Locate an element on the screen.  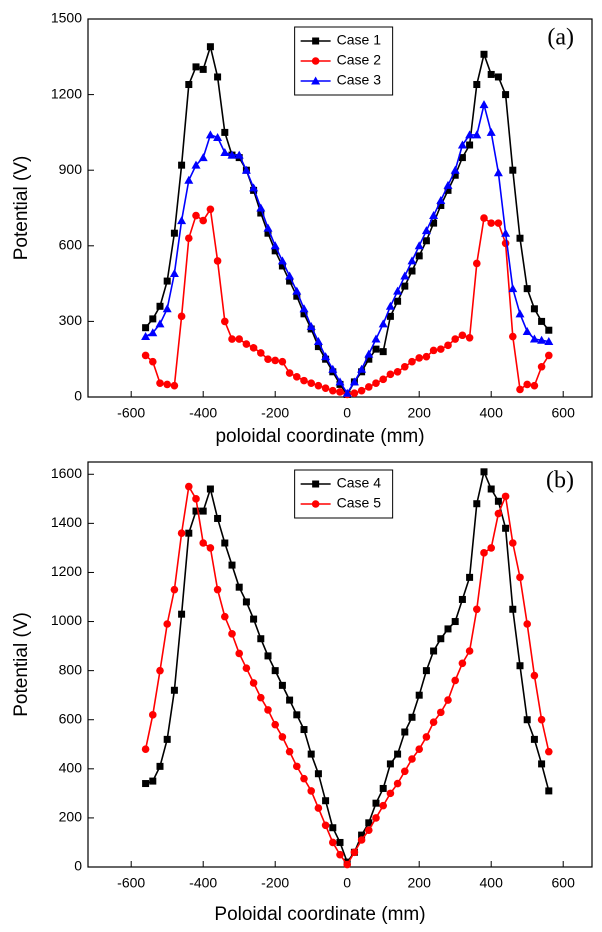
x-tick-label: 600 is located at coordinates (564, 883).